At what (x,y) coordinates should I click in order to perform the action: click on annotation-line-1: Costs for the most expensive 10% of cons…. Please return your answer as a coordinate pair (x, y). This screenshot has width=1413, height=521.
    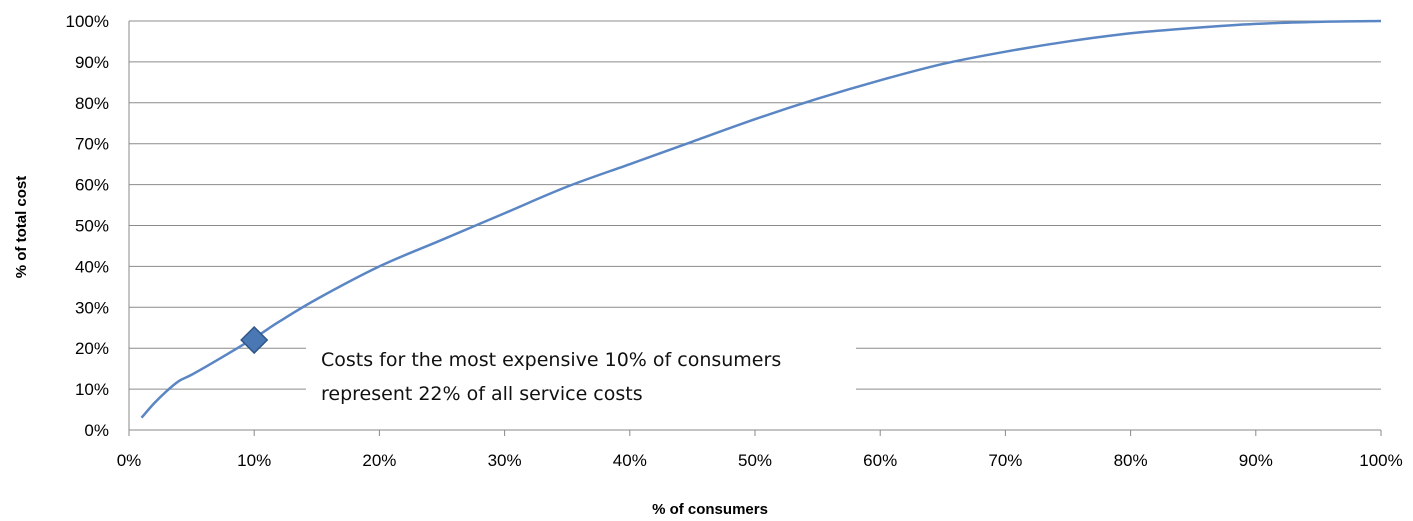
    Looking at the image, I should click on (551, 360).